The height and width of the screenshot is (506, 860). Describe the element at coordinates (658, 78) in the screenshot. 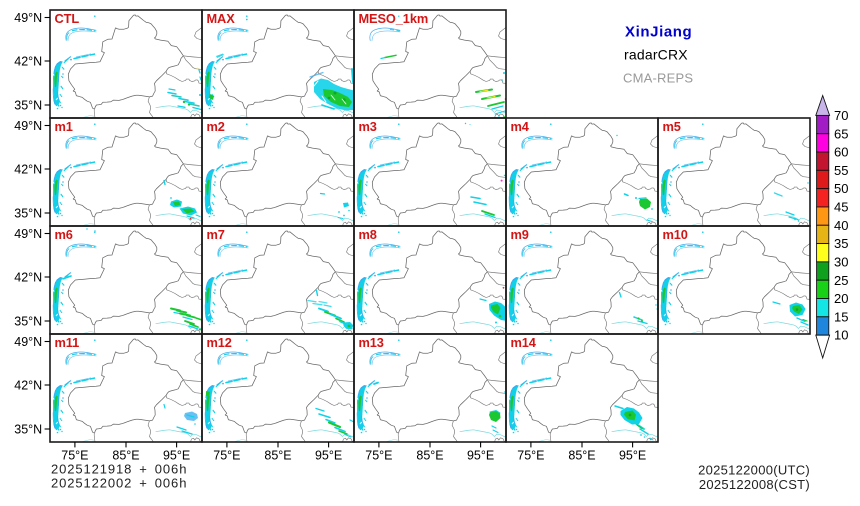

I see `svg-text: CMA-REPS` at that location.